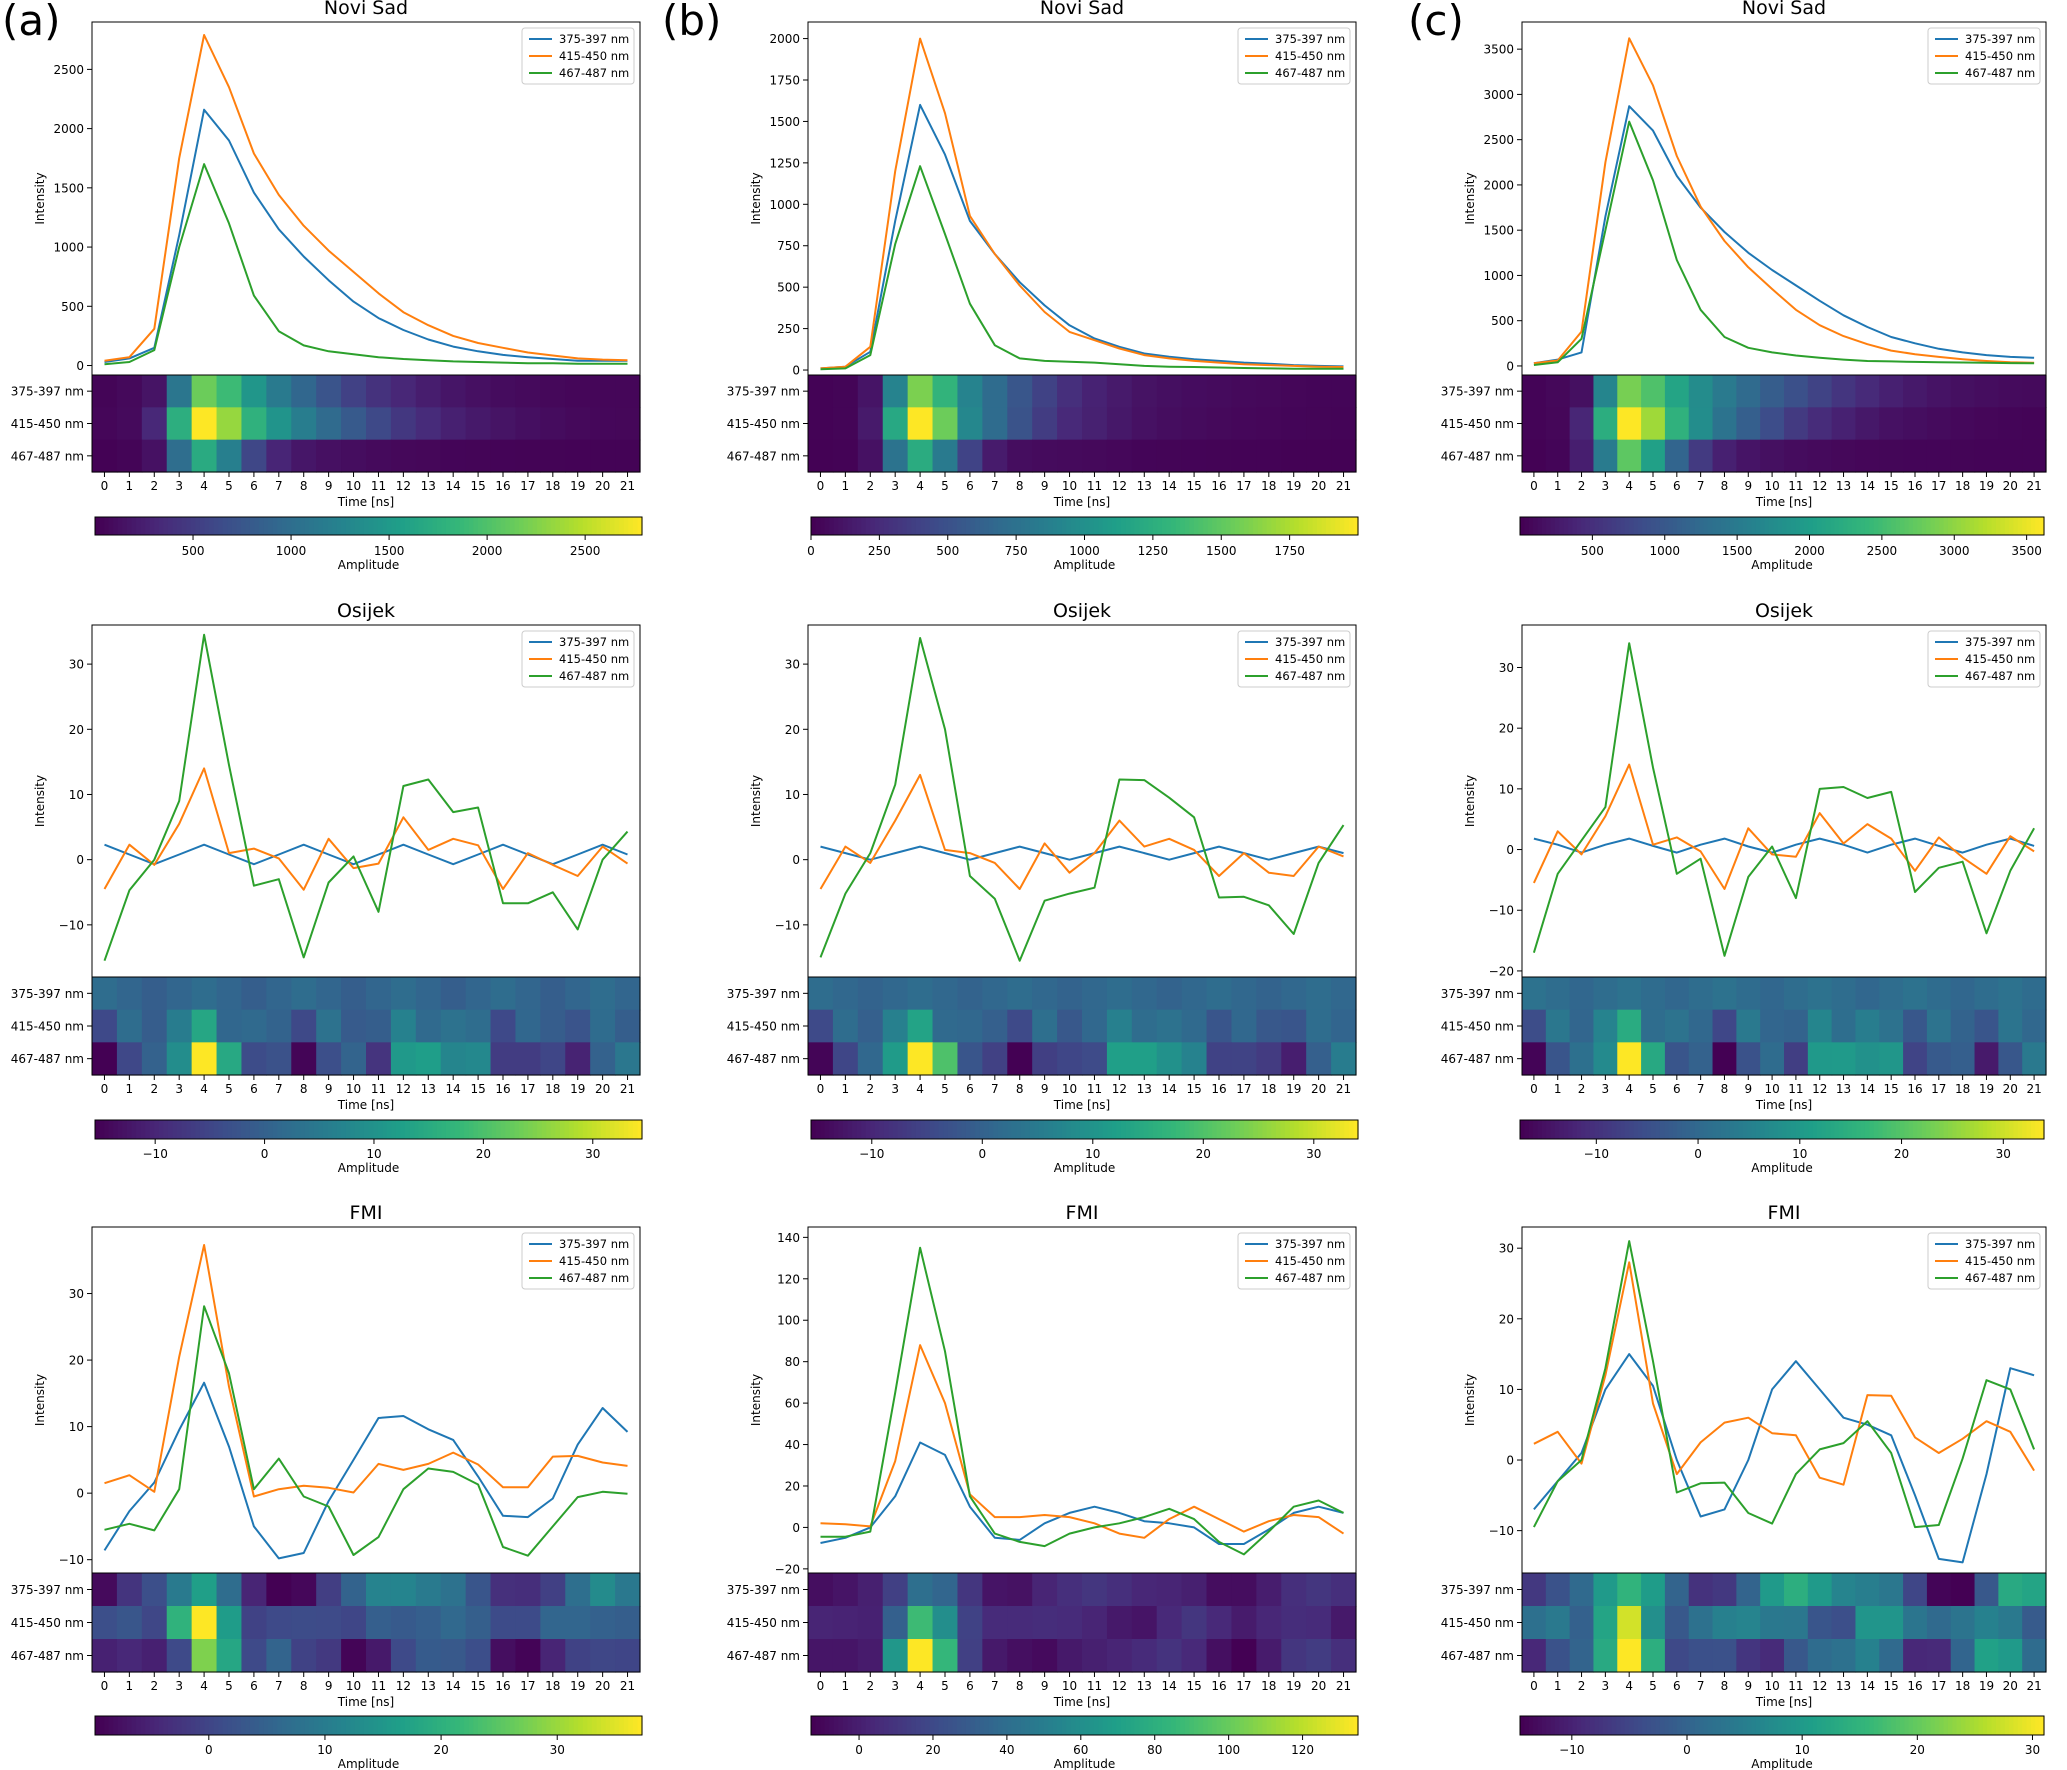 Image resolution: width=2067 pixels, height=1770 pixels. I want to click on chart-1-xtick-label-12: 12, so click(1119, 486).